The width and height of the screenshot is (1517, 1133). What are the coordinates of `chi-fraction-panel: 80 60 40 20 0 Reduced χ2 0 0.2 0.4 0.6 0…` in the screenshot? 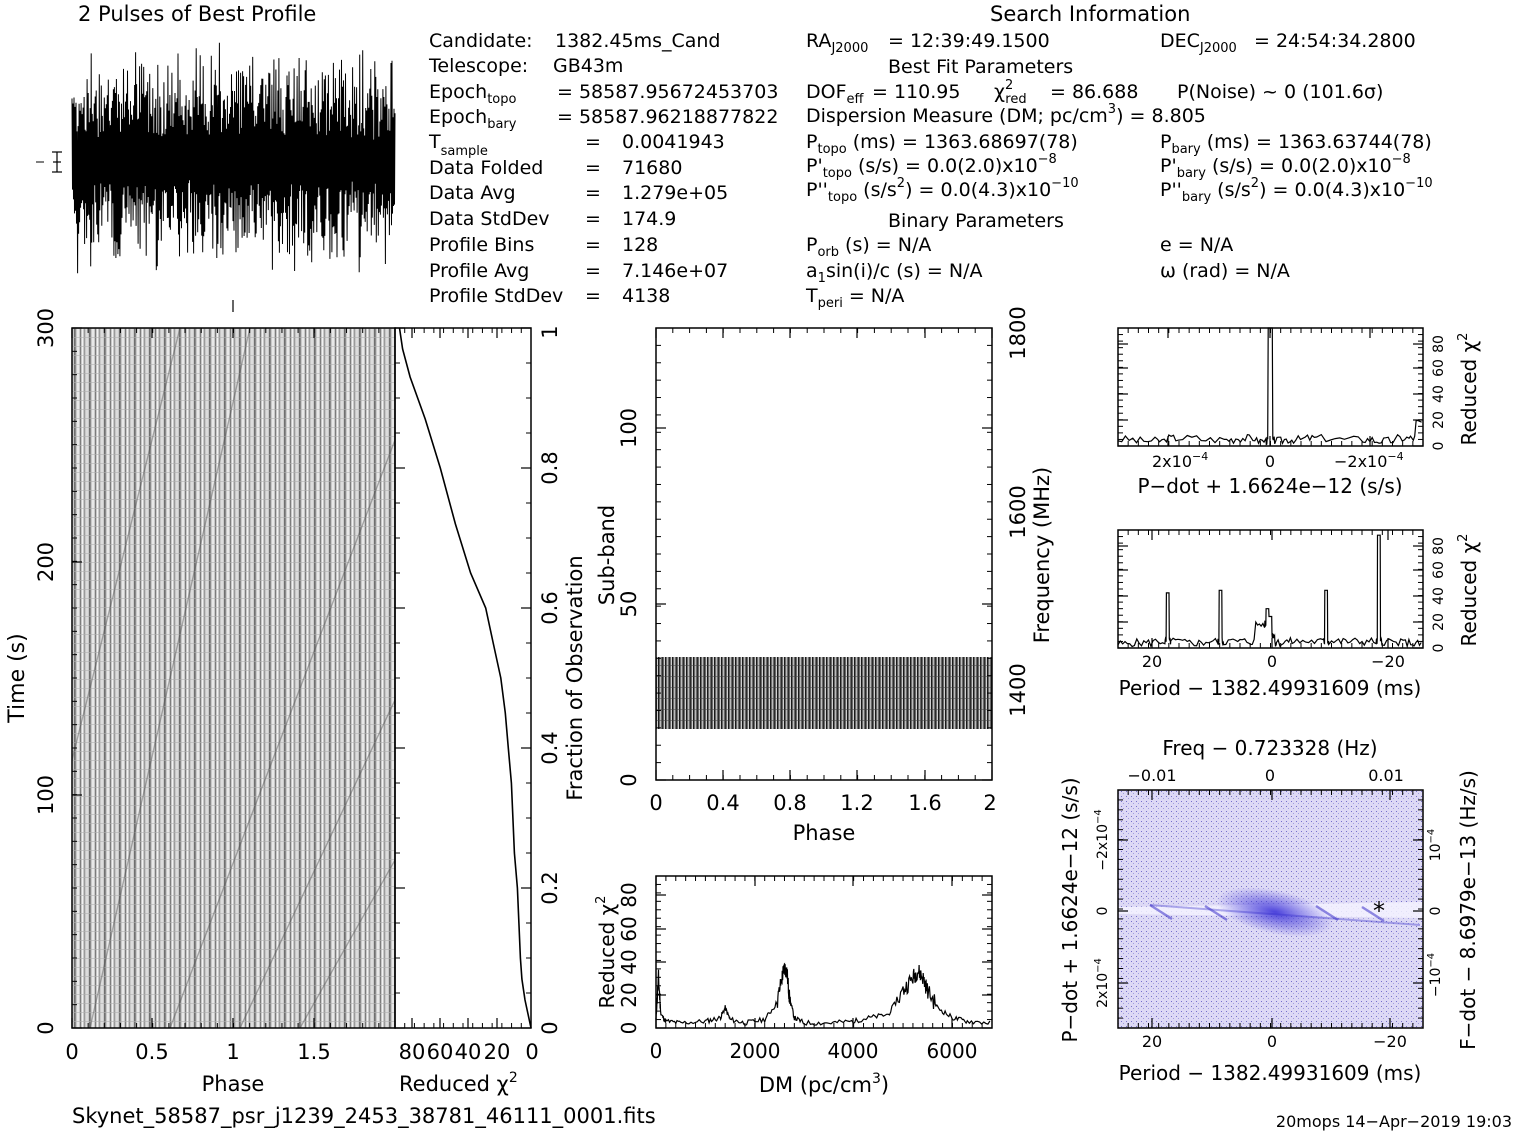 It's located at (490, 710).